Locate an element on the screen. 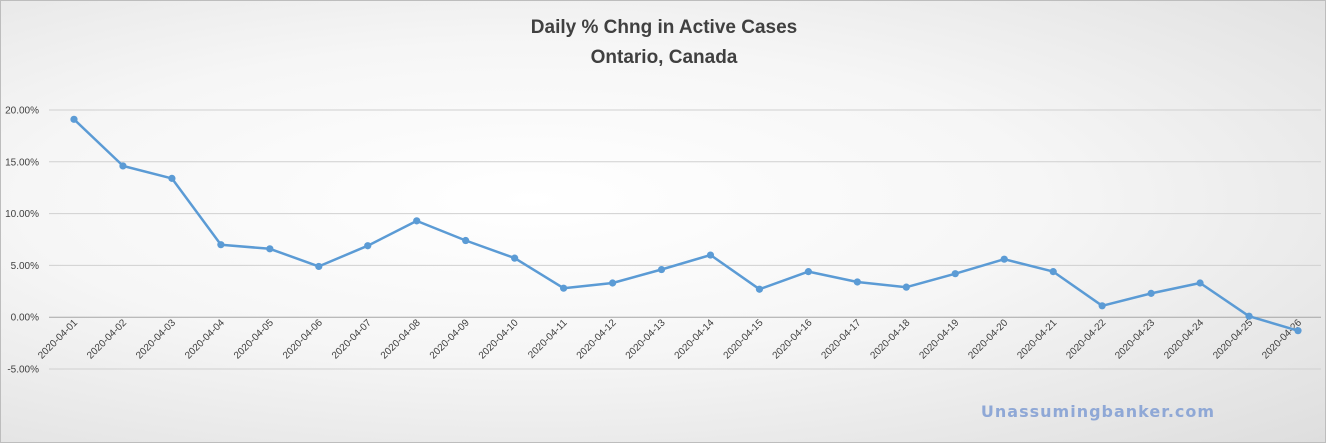 The height and width of the screenshot is (444, 1326). y-tick-label: 20.00% is located at coordinates (22, 111).